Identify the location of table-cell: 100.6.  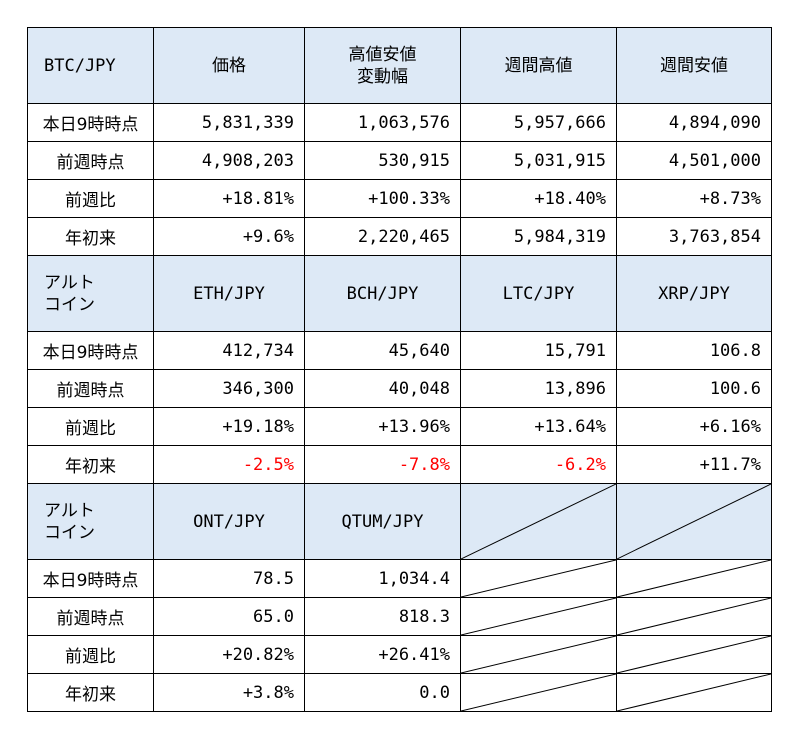
(694, 388).